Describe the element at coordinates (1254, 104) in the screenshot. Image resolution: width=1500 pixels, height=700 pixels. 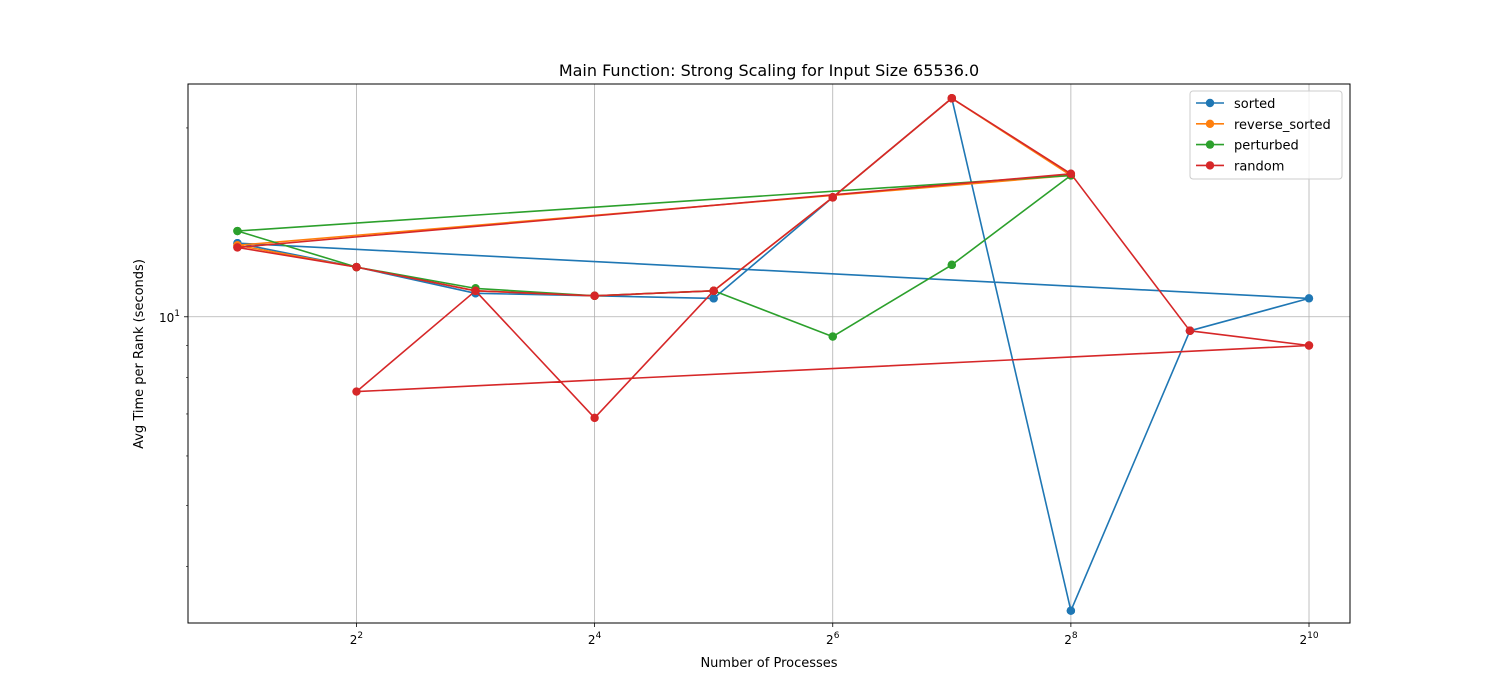
I see `legend-label-sorted: sorted` at that location.